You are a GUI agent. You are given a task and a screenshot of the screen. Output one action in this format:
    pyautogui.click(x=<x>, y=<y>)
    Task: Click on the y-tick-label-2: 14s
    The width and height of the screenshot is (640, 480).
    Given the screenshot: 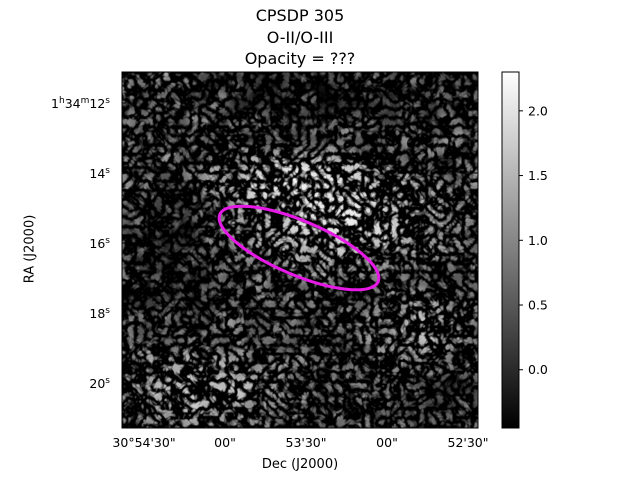 What is the action you would take?
    pyautogui.click(x=99, y=173)
    